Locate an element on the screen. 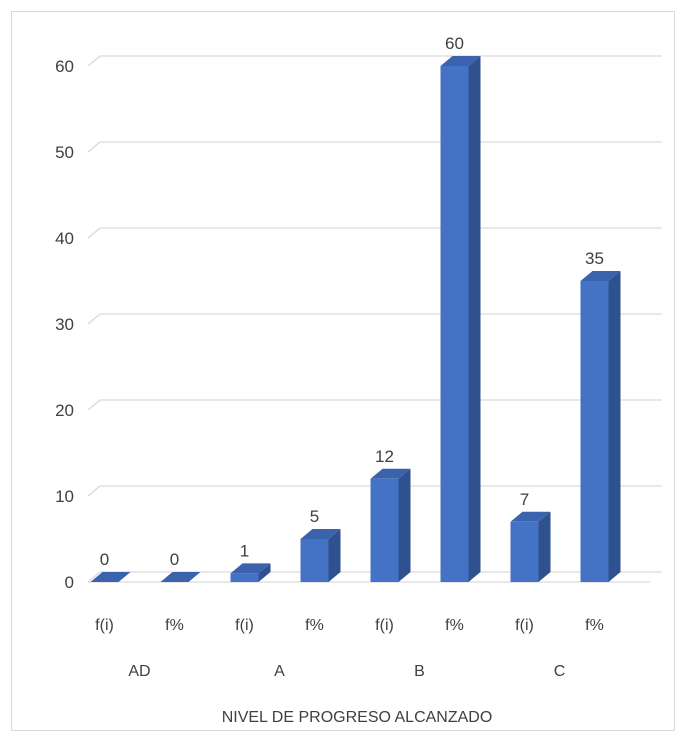  data-label: 7 is located at coordinates (524, 499).